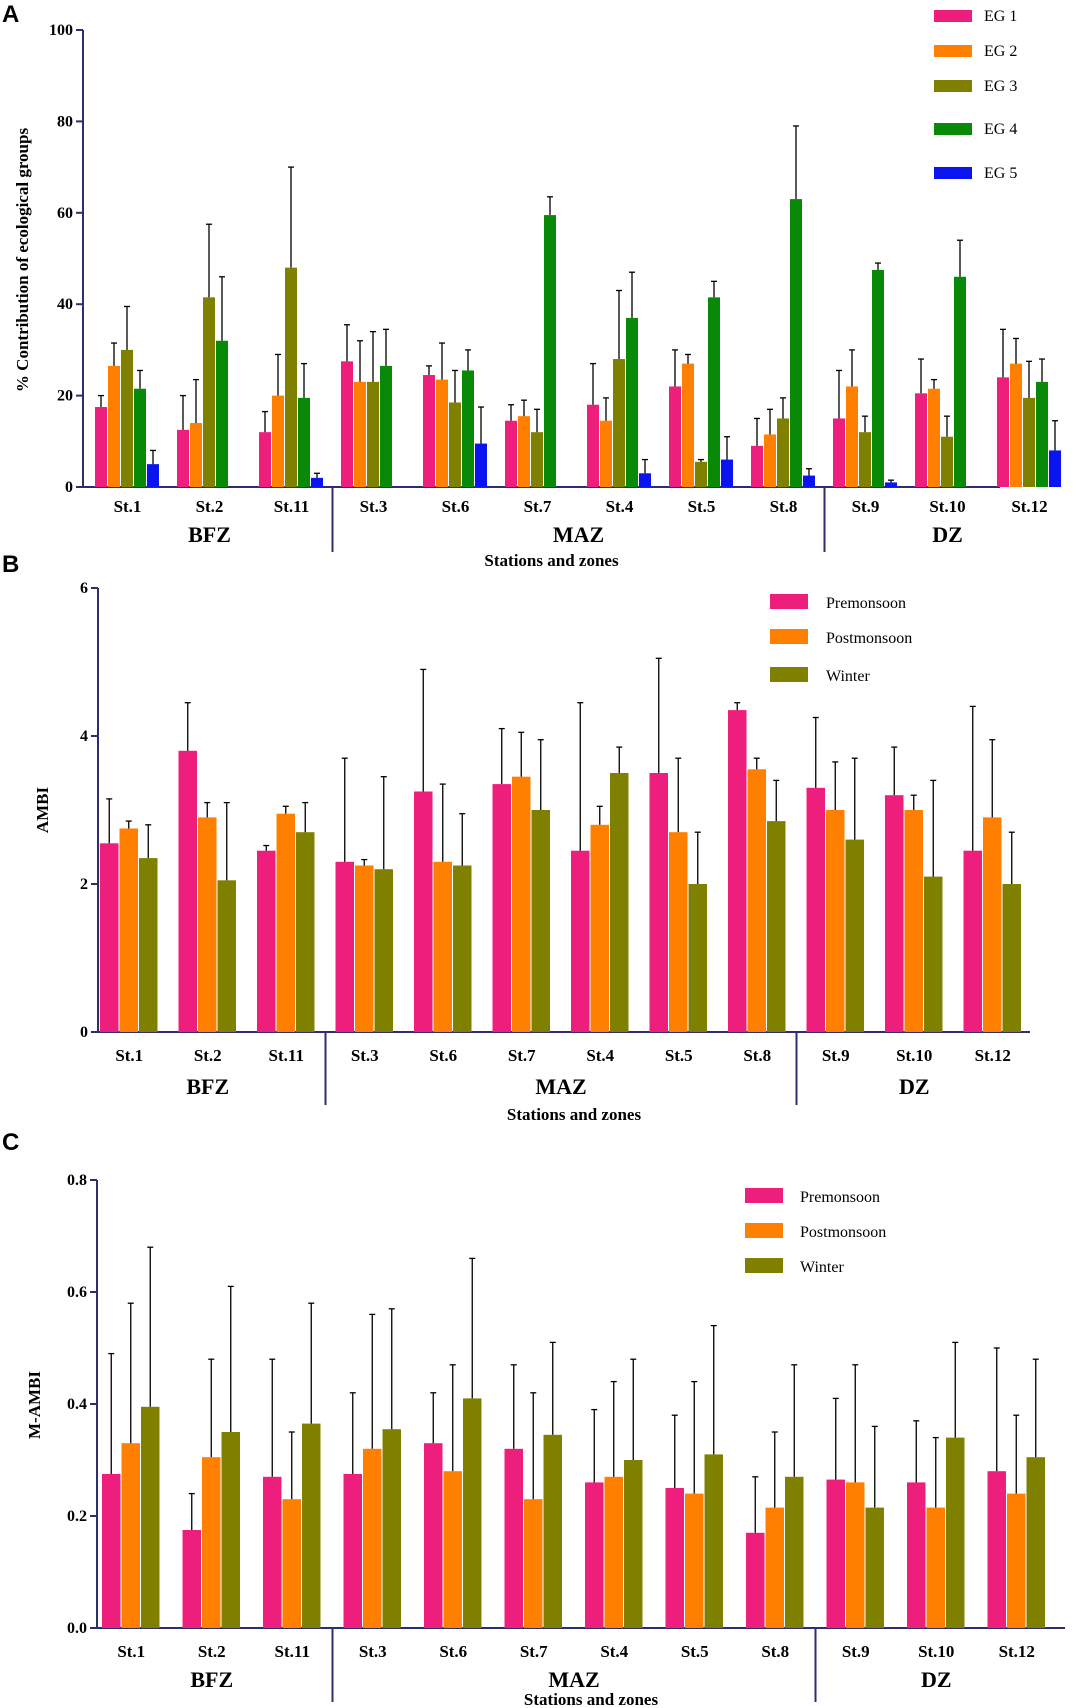  Describe the element at coordinates (77, 1404) in the screenshot. I see `y-tick-label: 0.4` at that location.